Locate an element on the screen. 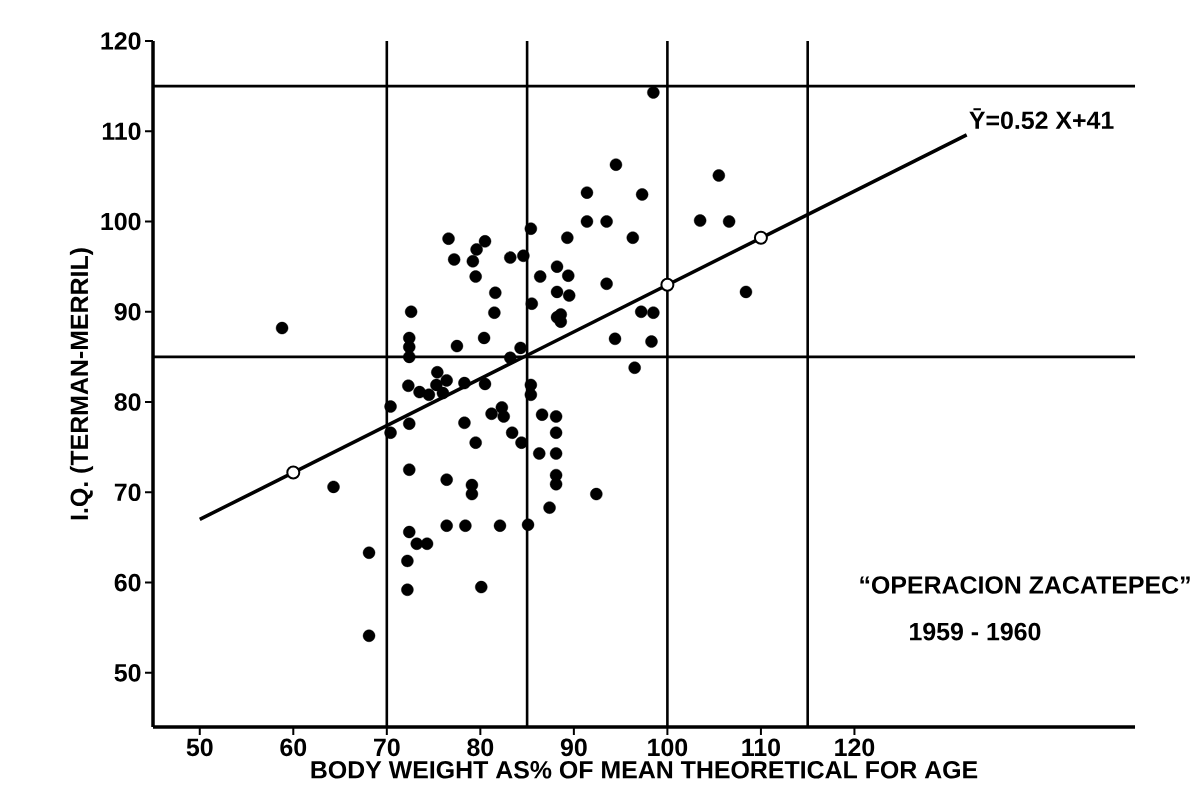 The width and height of the screenshot is (1199, 803). y-tick-label: 60 is located at coordinates (127, 582).